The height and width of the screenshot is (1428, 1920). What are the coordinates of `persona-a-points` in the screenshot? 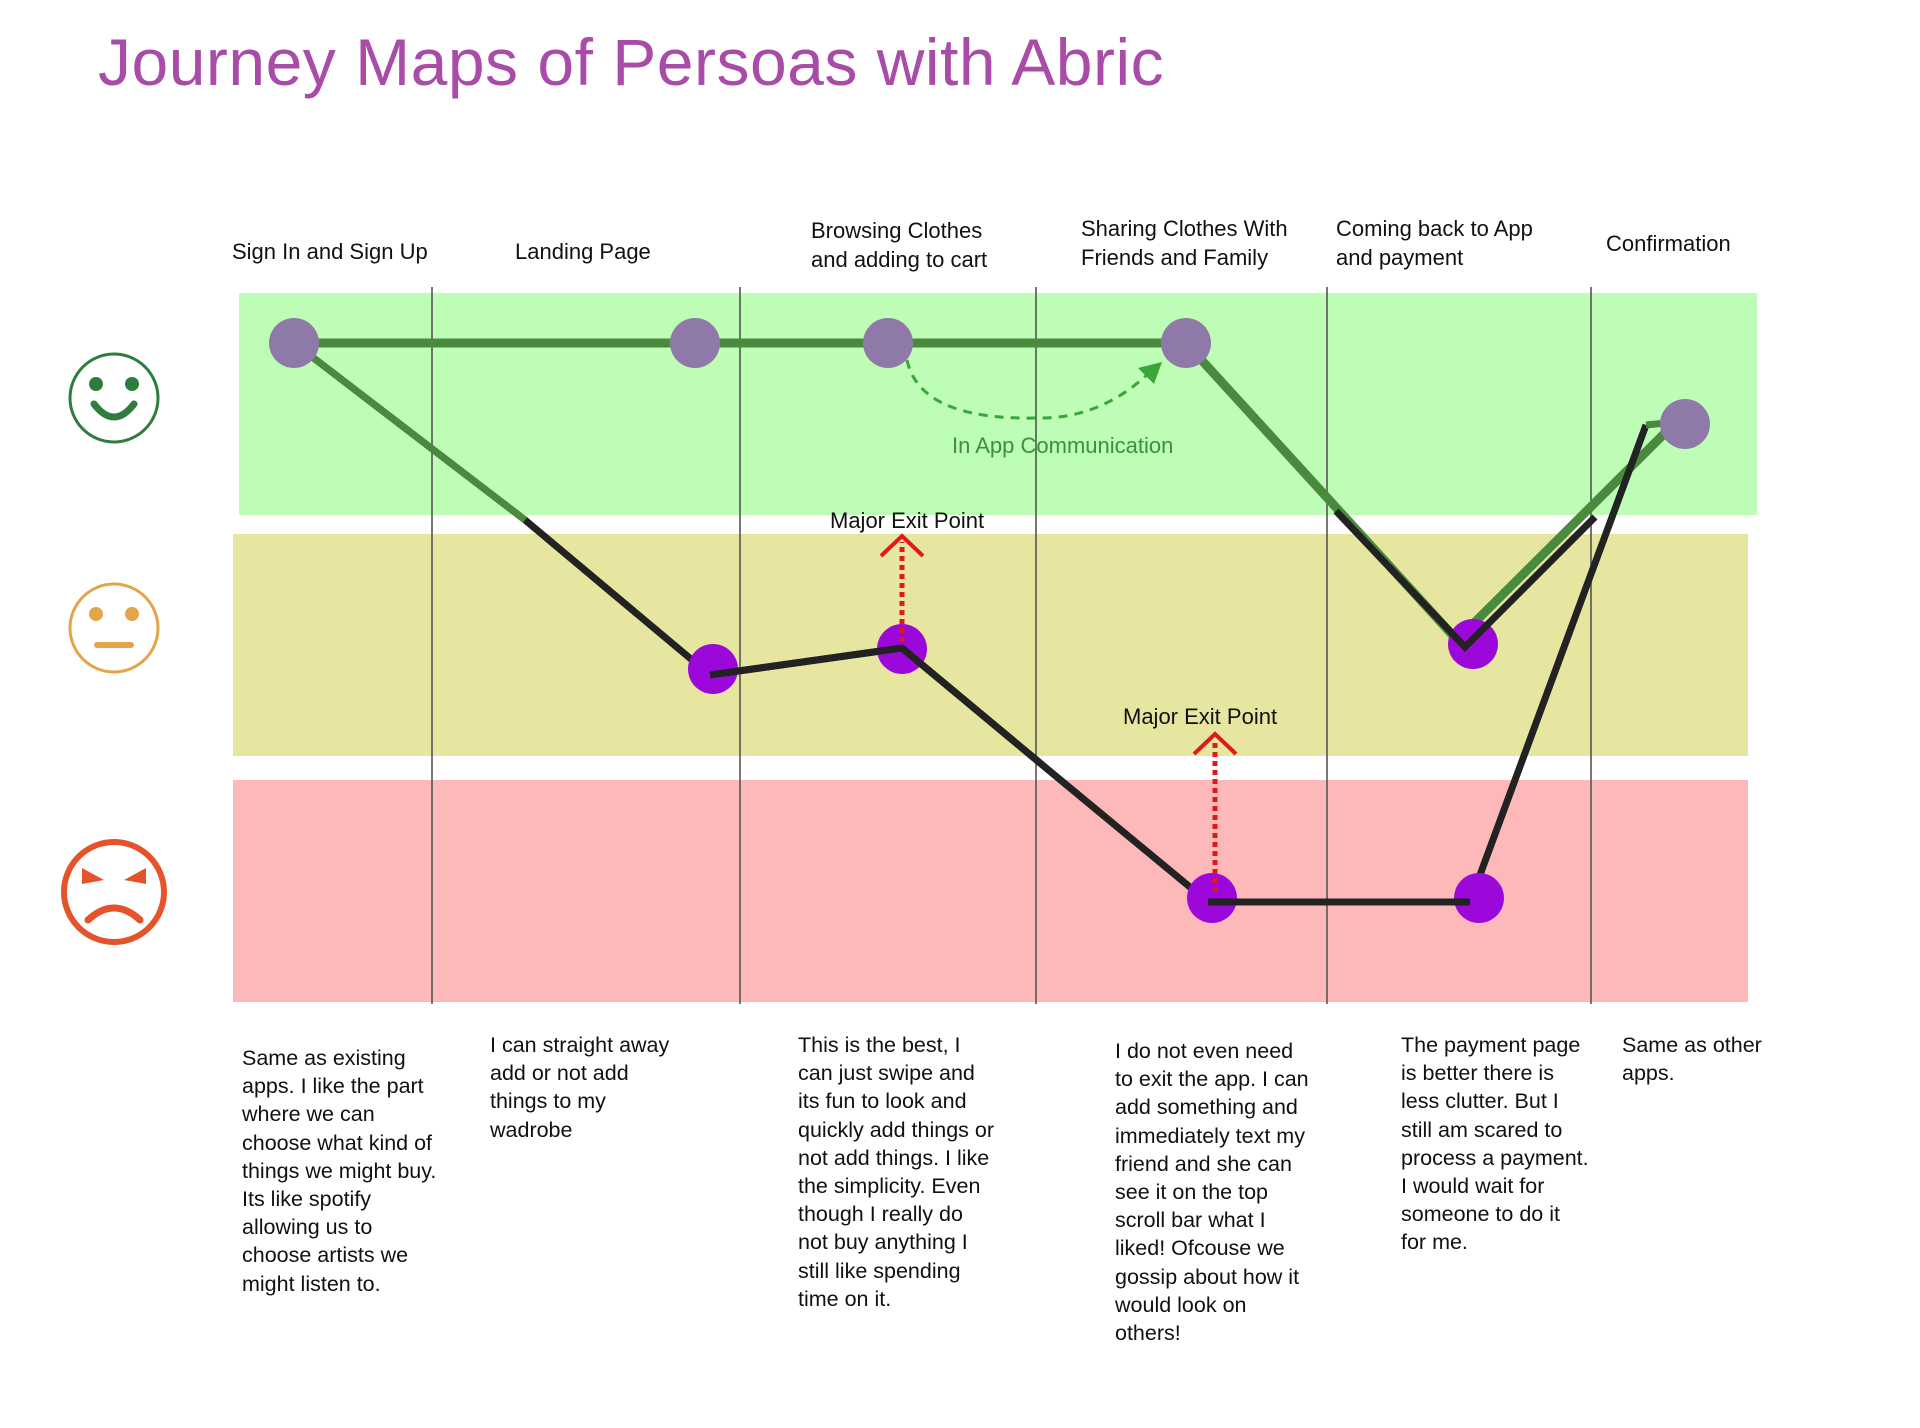 It's located at (989, 383).